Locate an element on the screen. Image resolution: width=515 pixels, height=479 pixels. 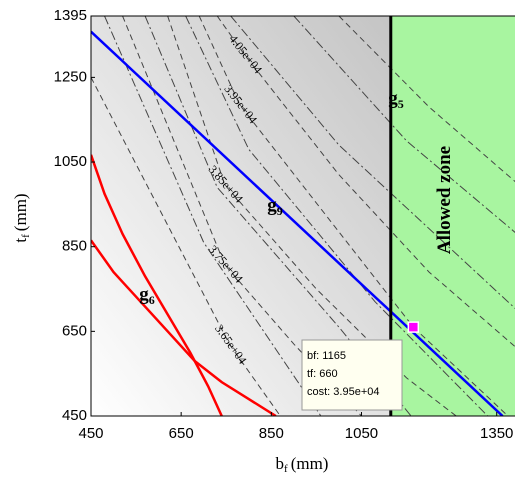
axis-symbol: b is located at coordinates (280, 463).